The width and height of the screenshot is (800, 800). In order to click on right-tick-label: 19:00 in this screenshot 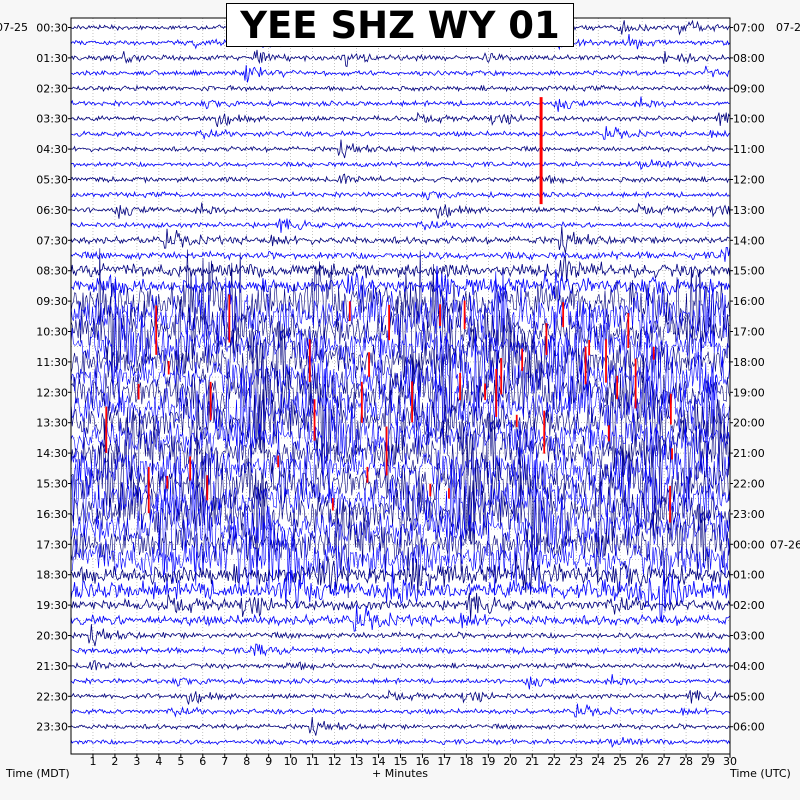, I will do `click(749, 392)`.